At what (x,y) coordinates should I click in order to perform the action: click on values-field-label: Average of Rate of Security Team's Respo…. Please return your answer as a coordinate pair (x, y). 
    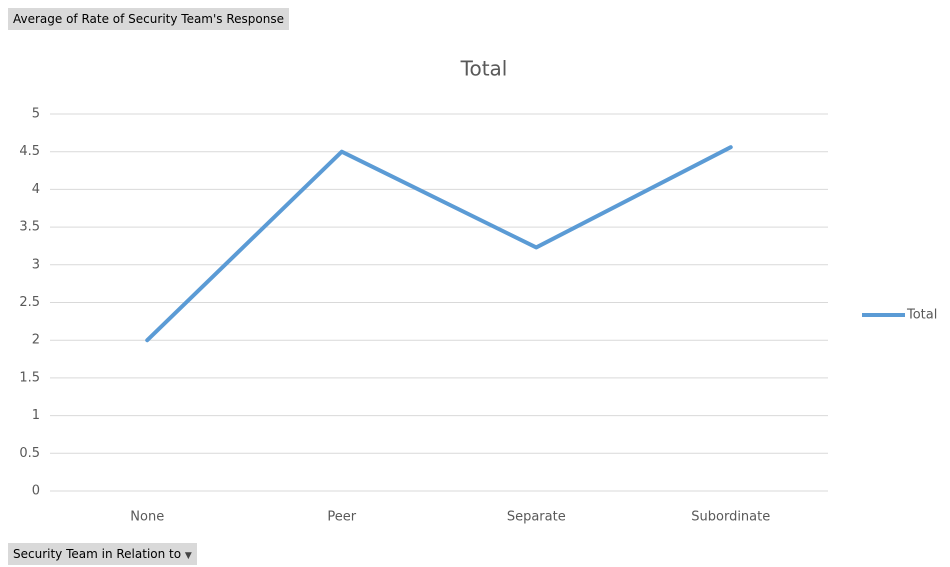
    Looking at the image, I should click on (148, 19).